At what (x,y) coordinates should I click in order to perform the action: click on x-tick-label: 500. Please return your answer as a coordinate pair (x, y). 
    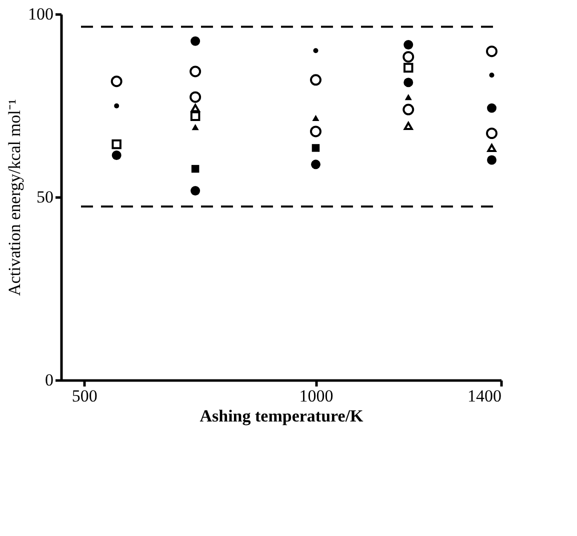
    Looking at the image, I should click on (85, 396).